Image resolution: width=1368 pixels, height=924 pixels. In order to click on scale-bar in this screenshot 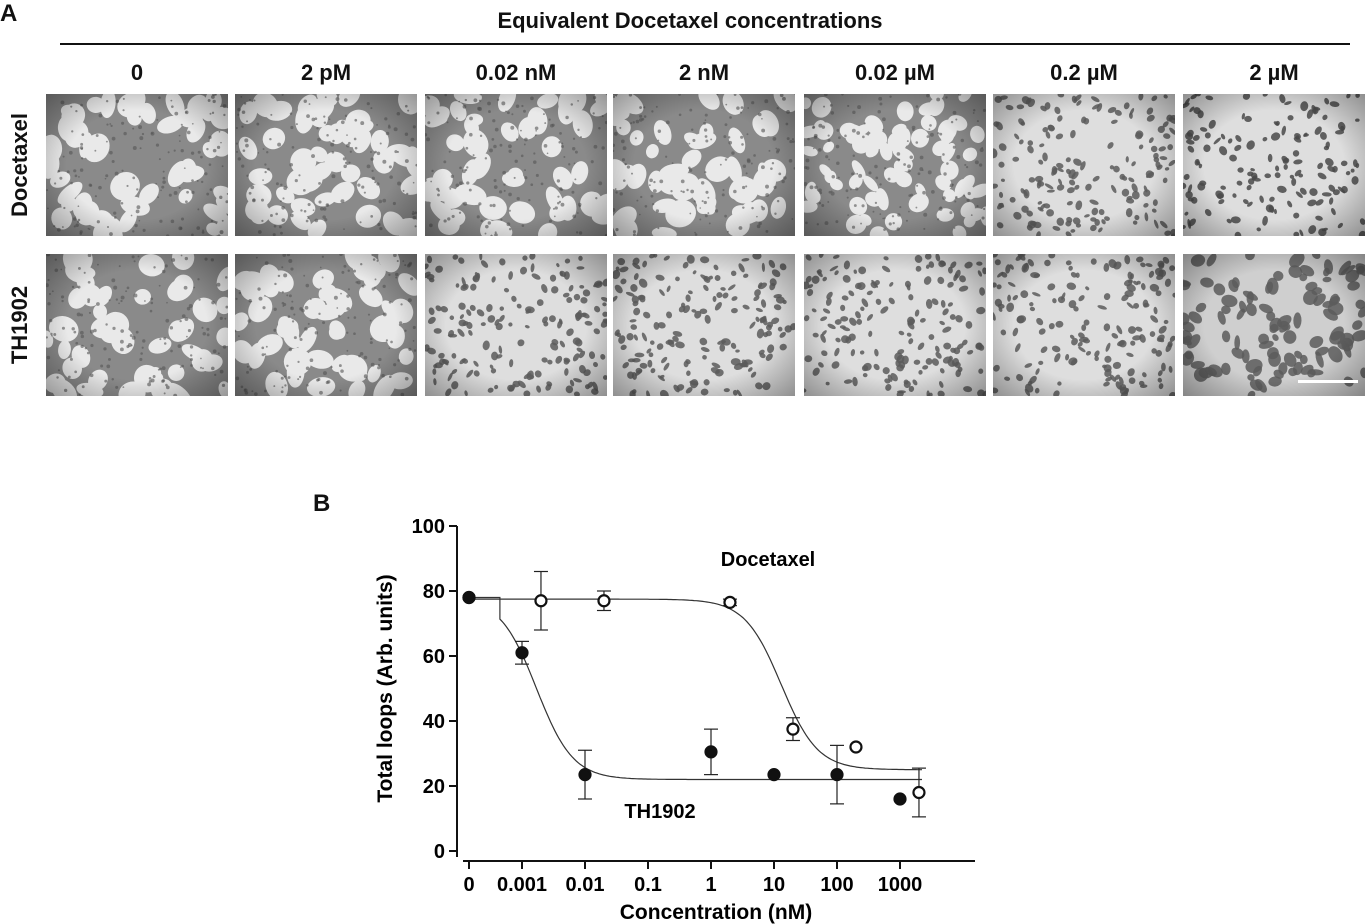, I will do `click(1328, 381)`.